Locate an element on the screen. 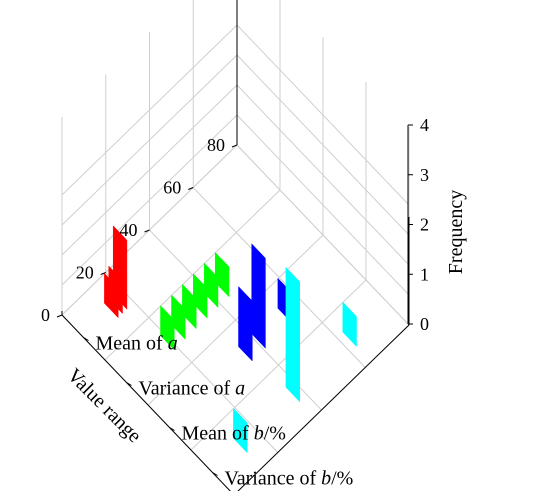 The height and width of the screenshot is (491, 550). y-tick-label: Mean of a is located at coordinates (137, 344).